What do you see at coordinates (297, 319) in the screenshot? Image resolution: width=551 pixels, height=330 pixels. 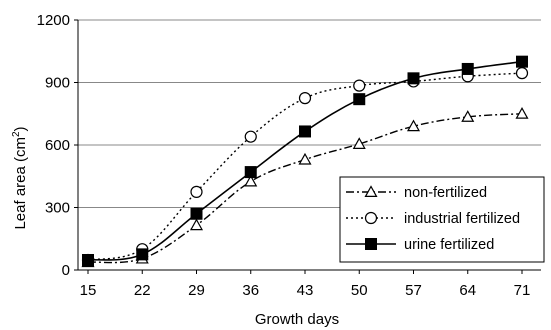 I see `x-axis-title: Growth days` at bounding box center [297, 319].